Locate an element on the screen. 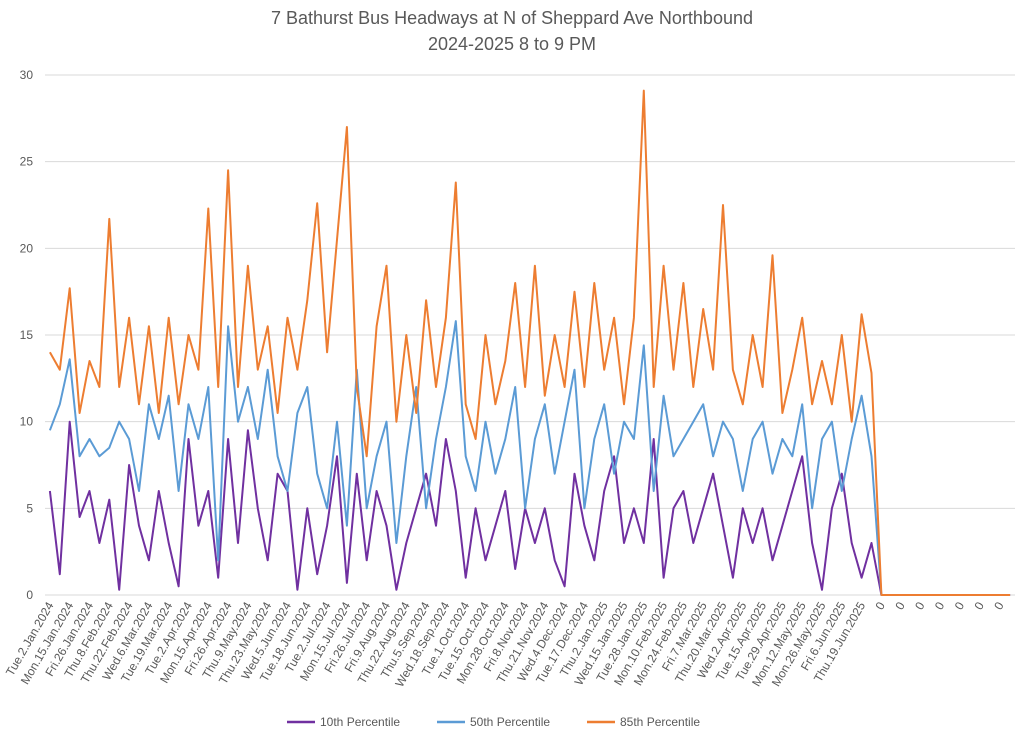  y-tick-label: 15 is located at coordinates (27, 335).